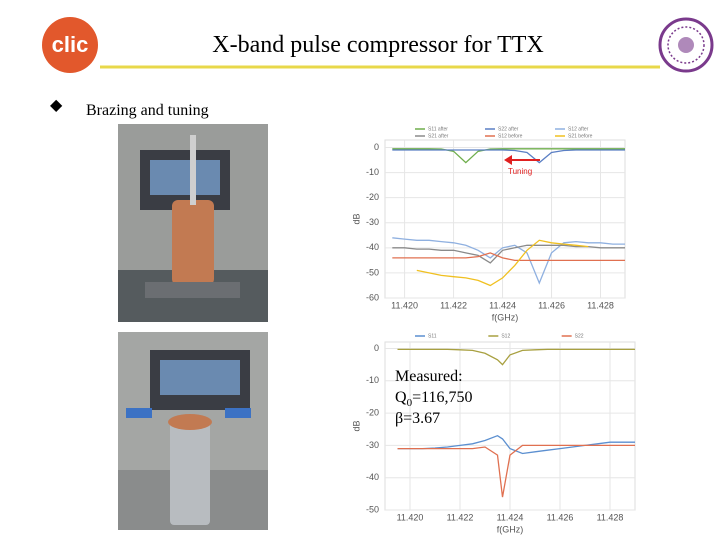 The height and width of the screenshot is (540, 720). What do you see at coordinates (442, 397) in the screenshot?
I see `q-value: =116,750` at bounding box center [442, 397].